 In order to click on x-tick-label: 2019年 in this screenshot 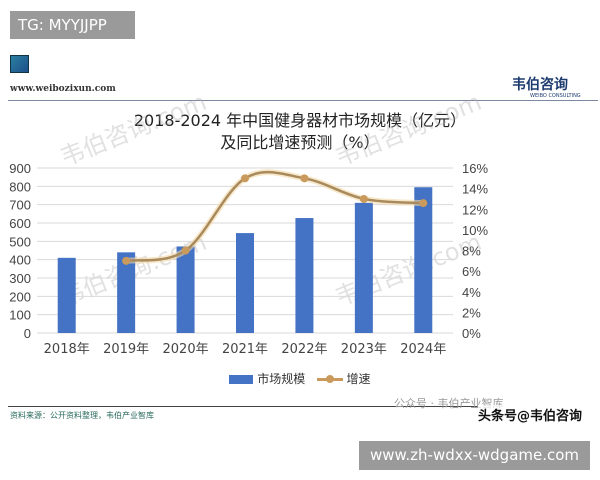, I will do `click(126, 349)`.